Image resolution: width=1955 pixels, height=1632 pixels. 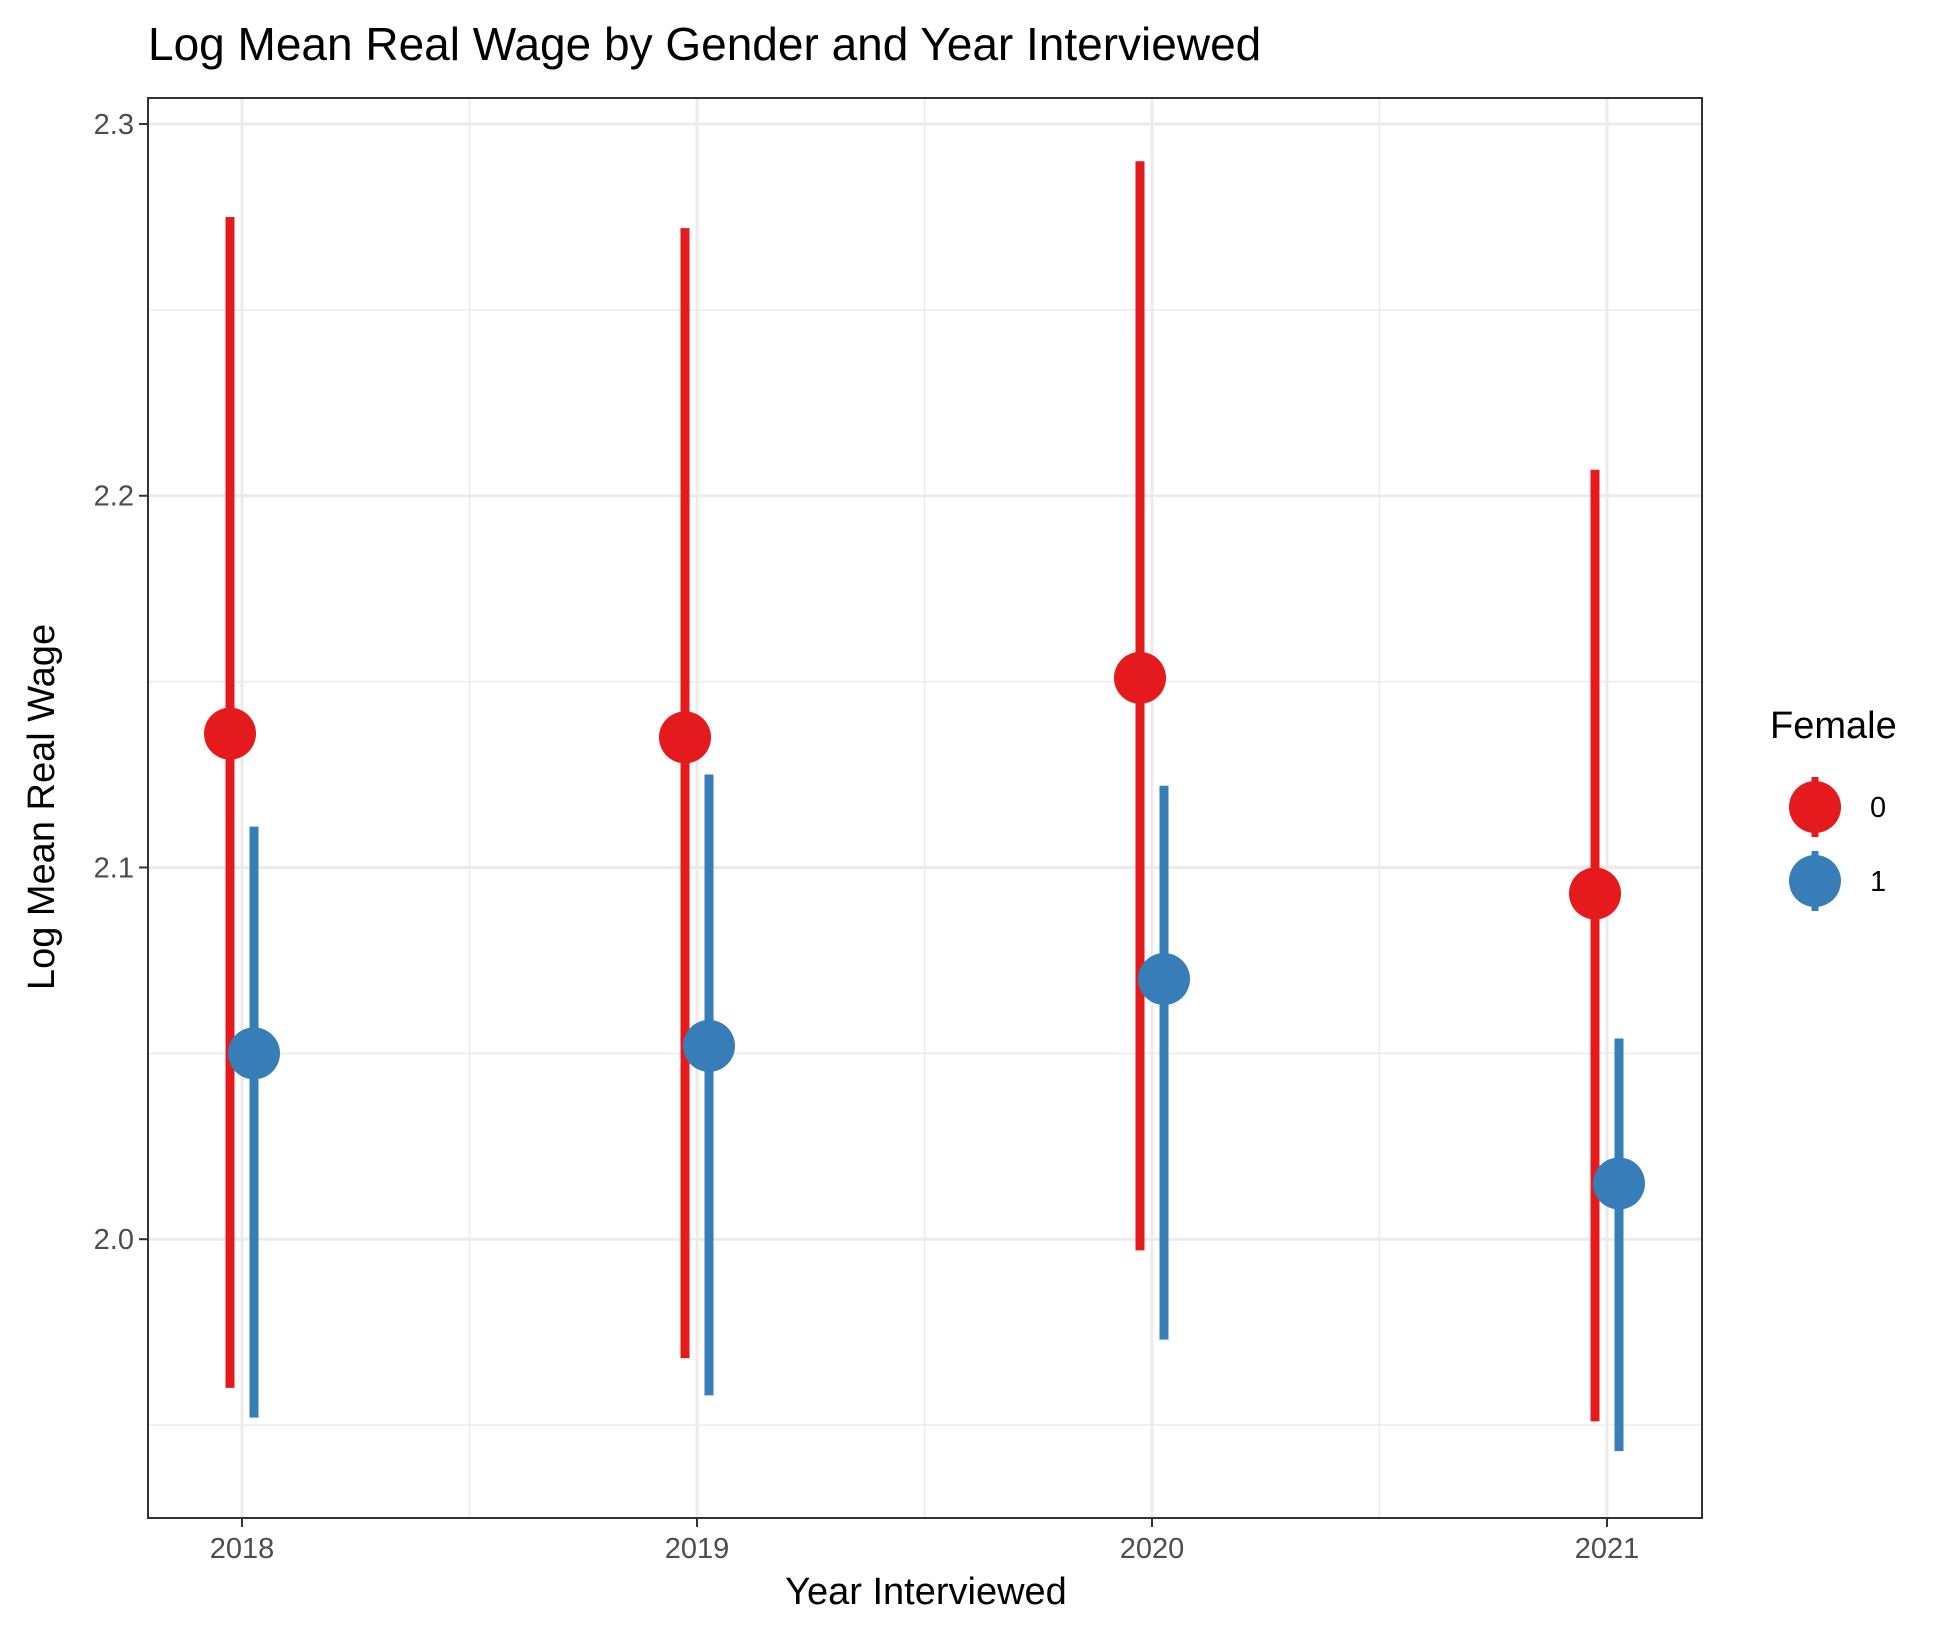 What do you see at coordinates (1878, 808) in the screenshot?
I see `legend-label-0: 0` at bounding box center [1878, 808].